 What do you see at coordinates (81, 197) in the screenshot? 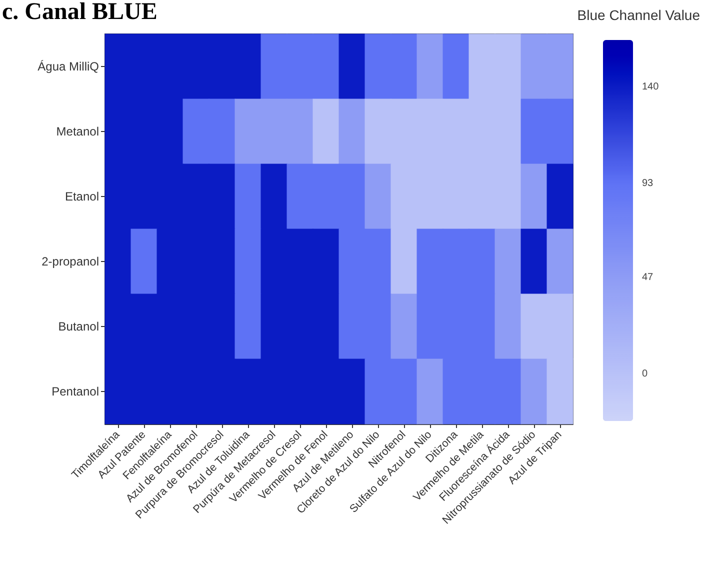
I see `y-tick-label: Etanol` at bounding box center [81, 197].